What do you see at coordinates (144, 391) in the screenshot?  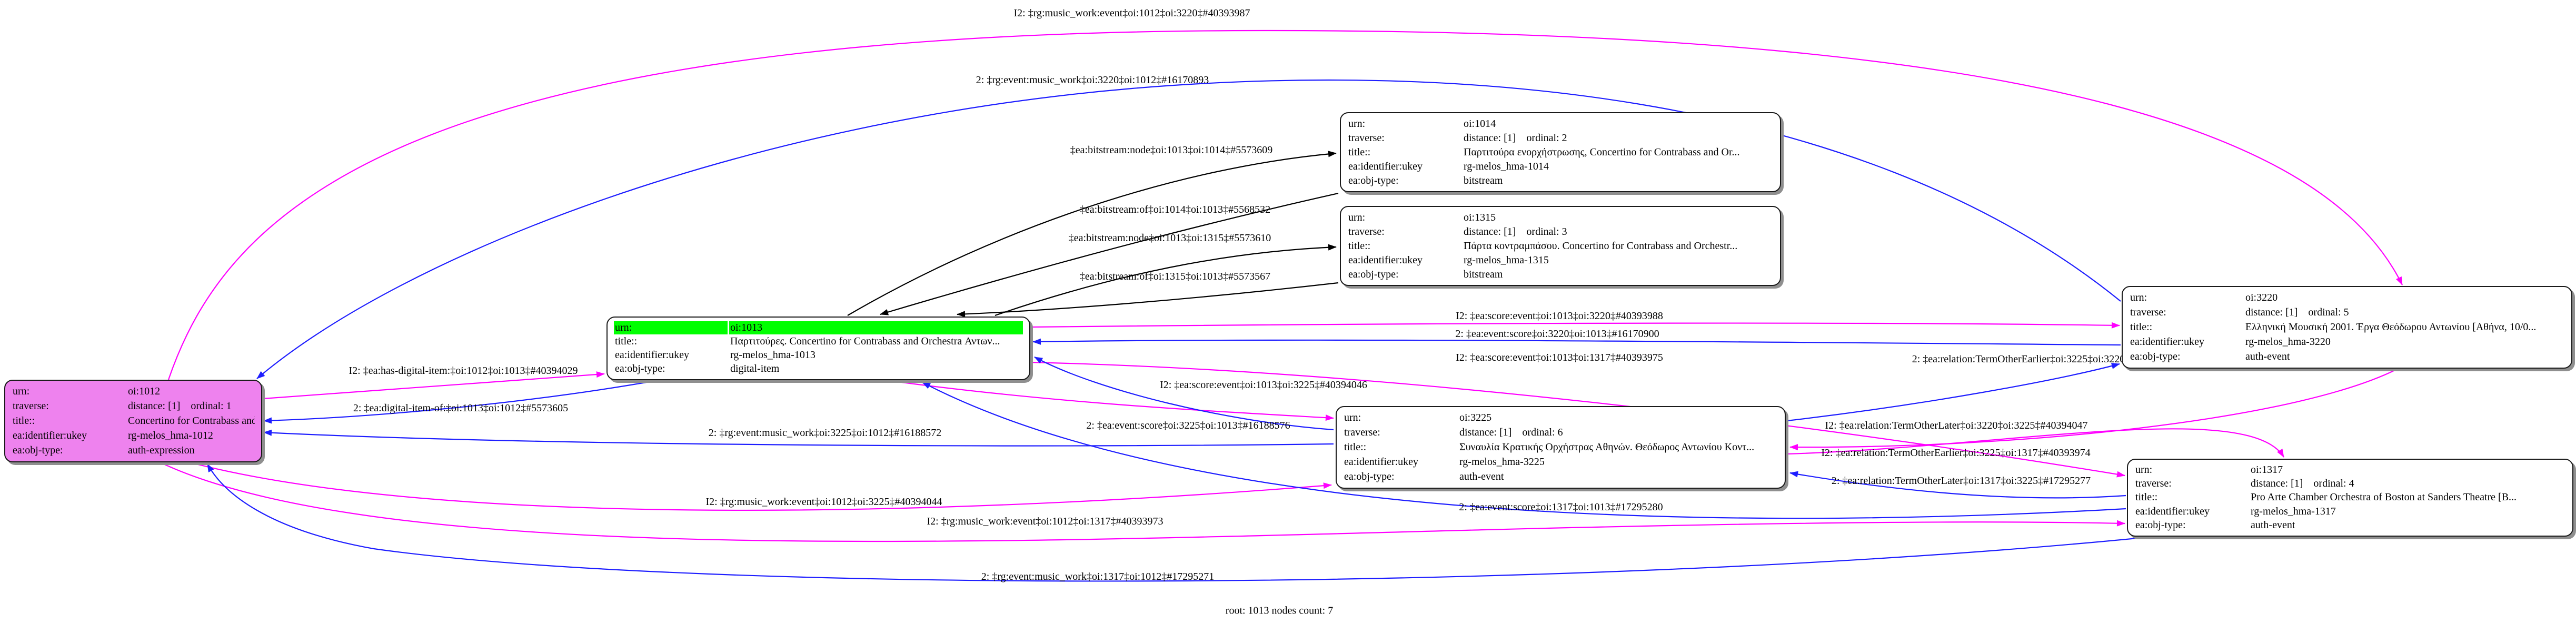 I see `node-row-value: oi:1012` at bounding box center [144, 391].